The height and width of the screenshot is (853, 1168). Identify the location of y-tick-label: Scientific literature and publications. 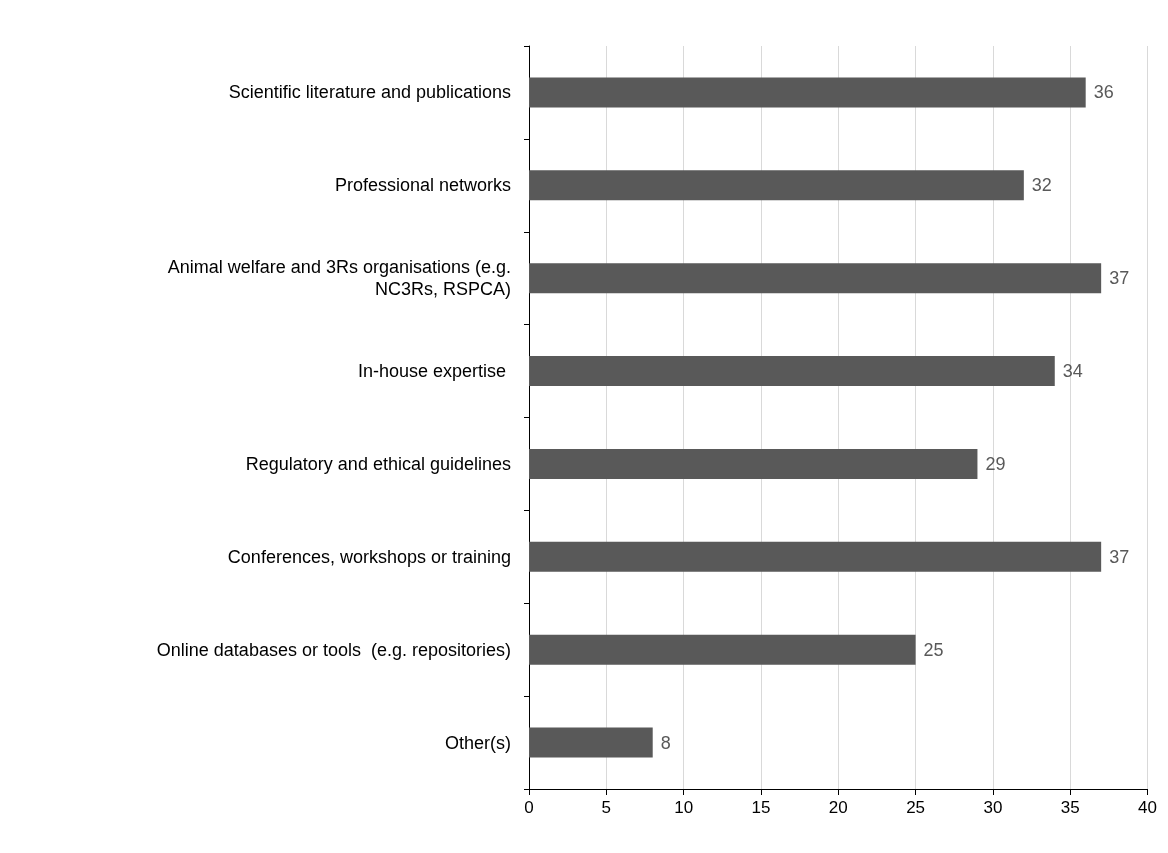
(369, 92).